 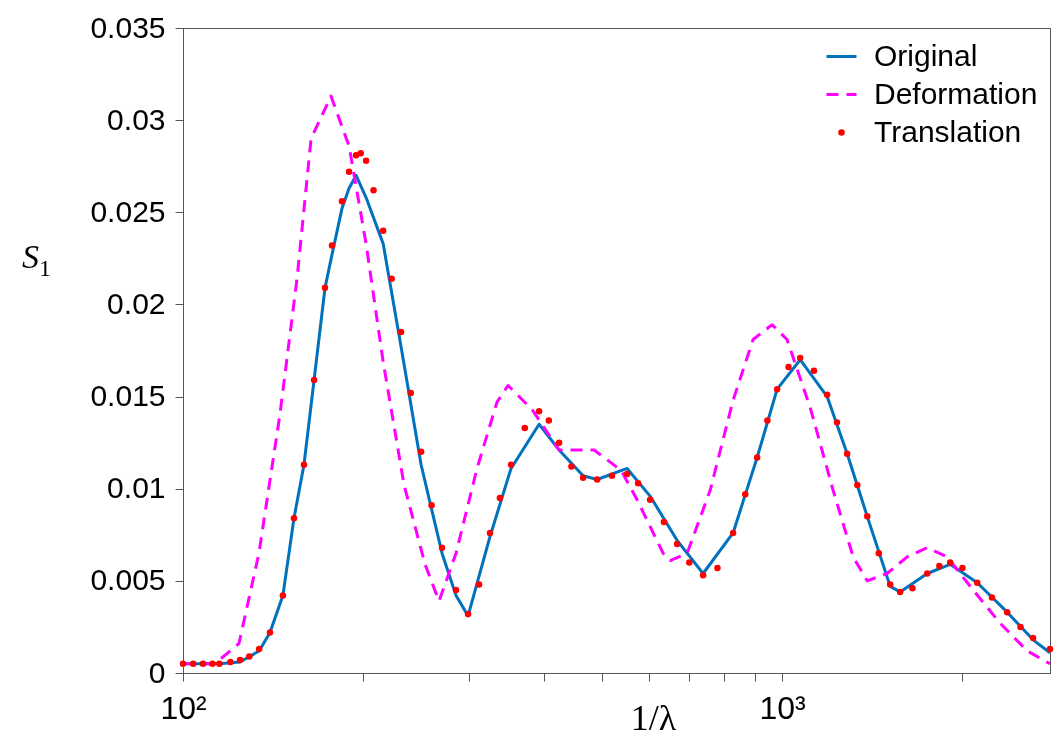 I want to click on legend-label: Translation, so click(x=948, y=131).